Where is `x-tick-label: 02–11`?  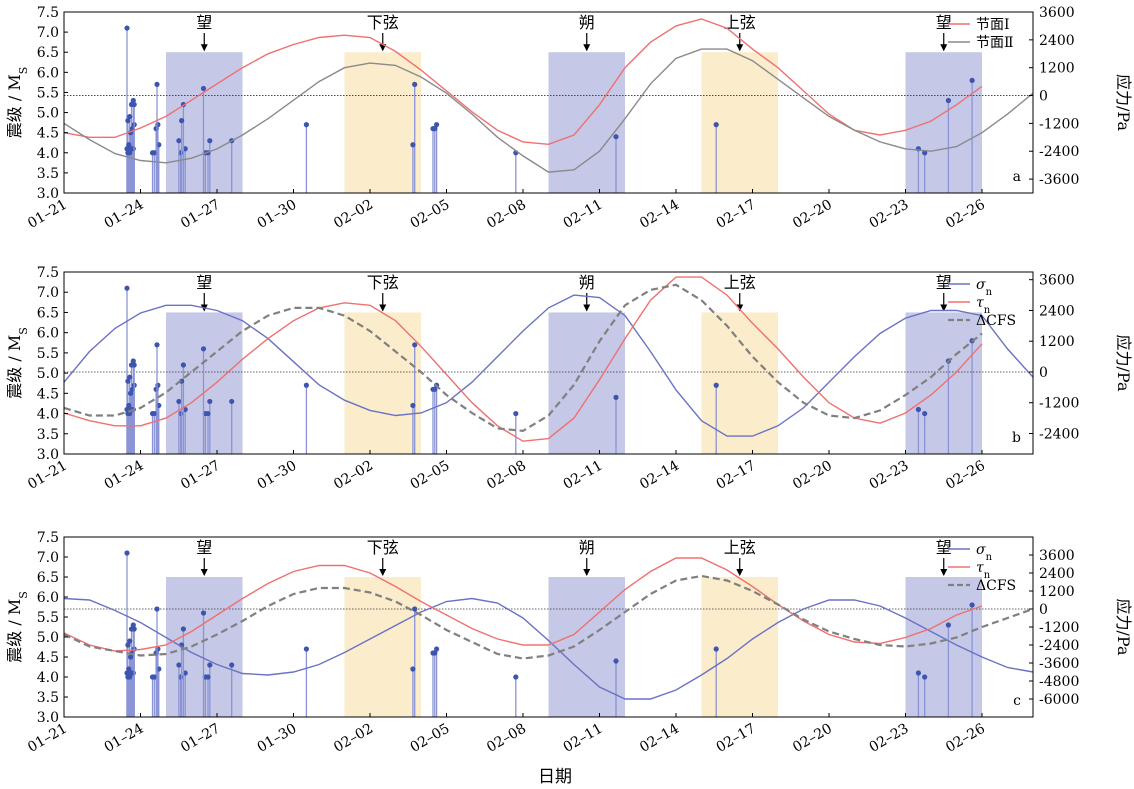 x-tick-label: 02–11 is located at coordinates (583, 738).